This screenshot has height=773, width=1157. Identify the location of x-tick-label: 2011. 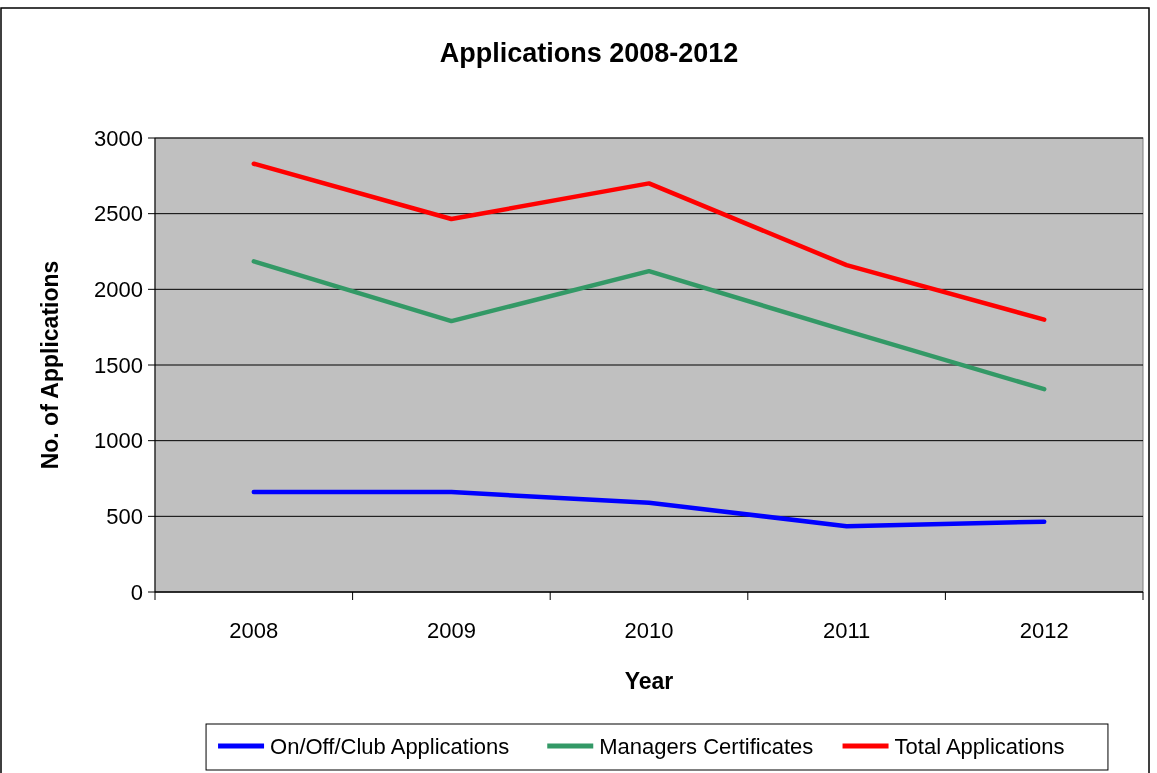
(846, 630).